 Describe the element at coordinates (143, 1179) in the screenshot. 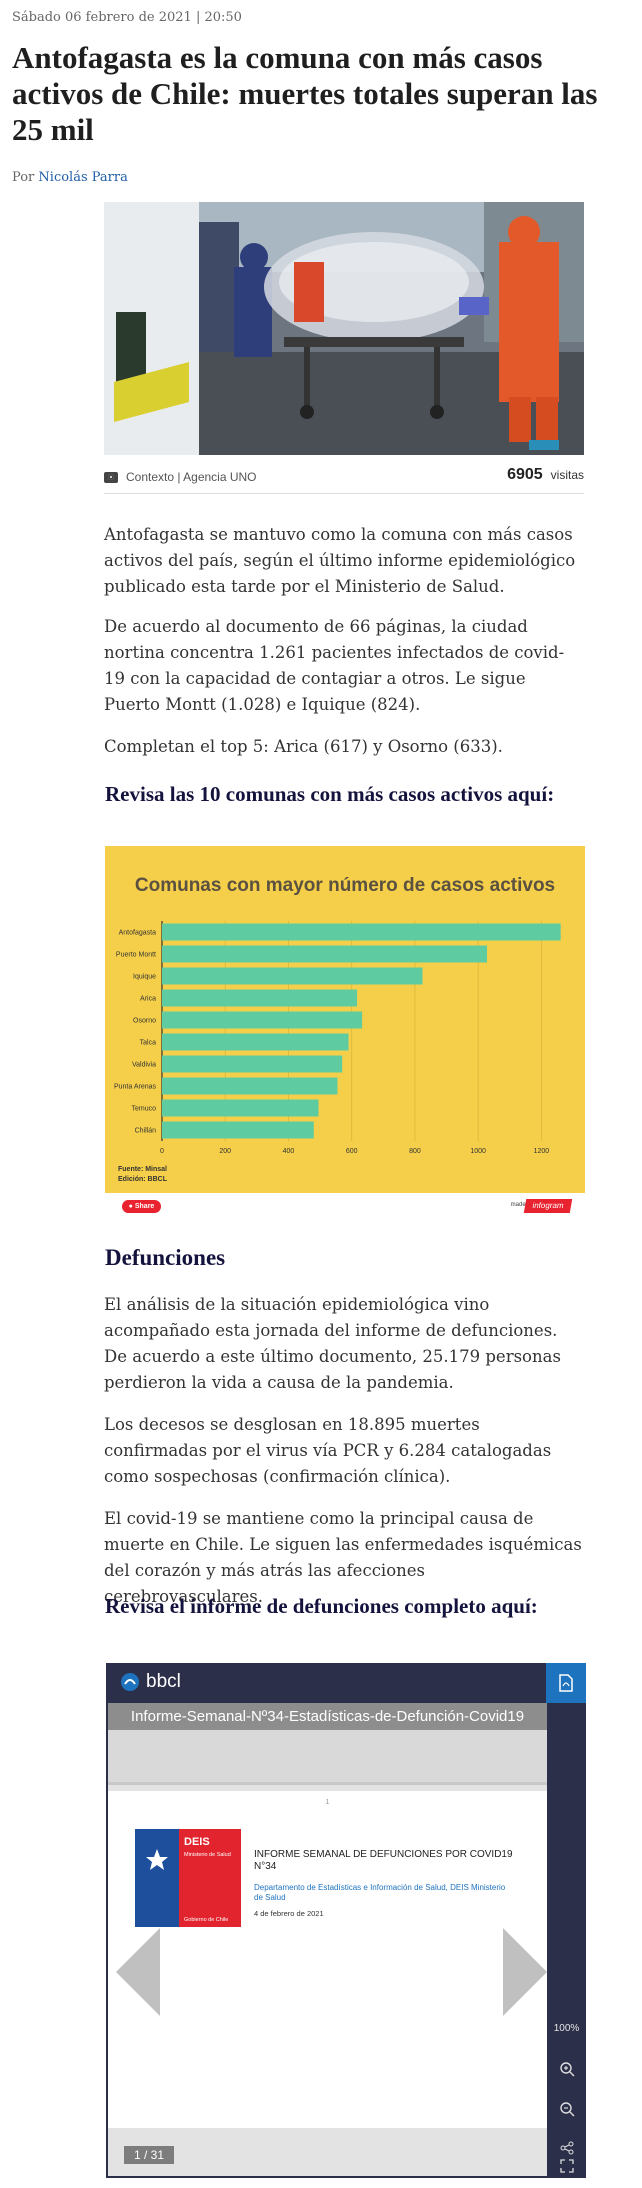

I see `chart-edition: Edición: BBCL` at that location.